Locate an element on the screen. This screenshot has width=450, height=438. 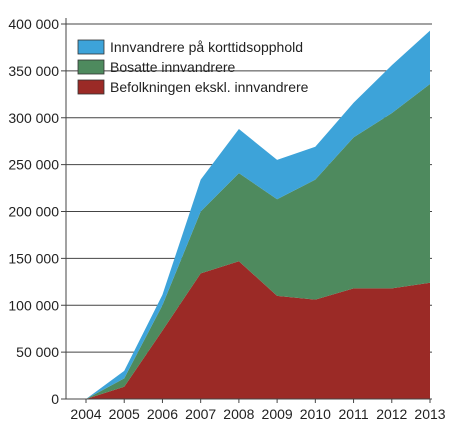
y-tick-label: 50 000 is located at coordinates (37, 352).